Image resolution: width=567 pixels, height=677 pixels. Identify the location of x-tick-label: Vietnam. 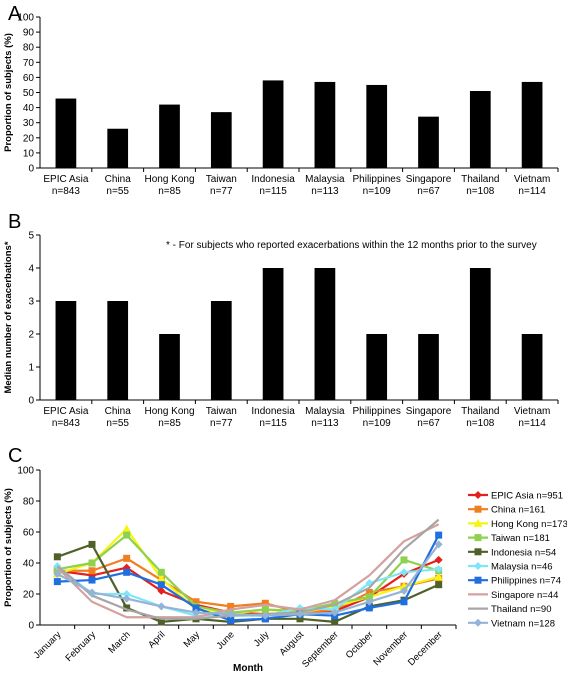
(532, 179).